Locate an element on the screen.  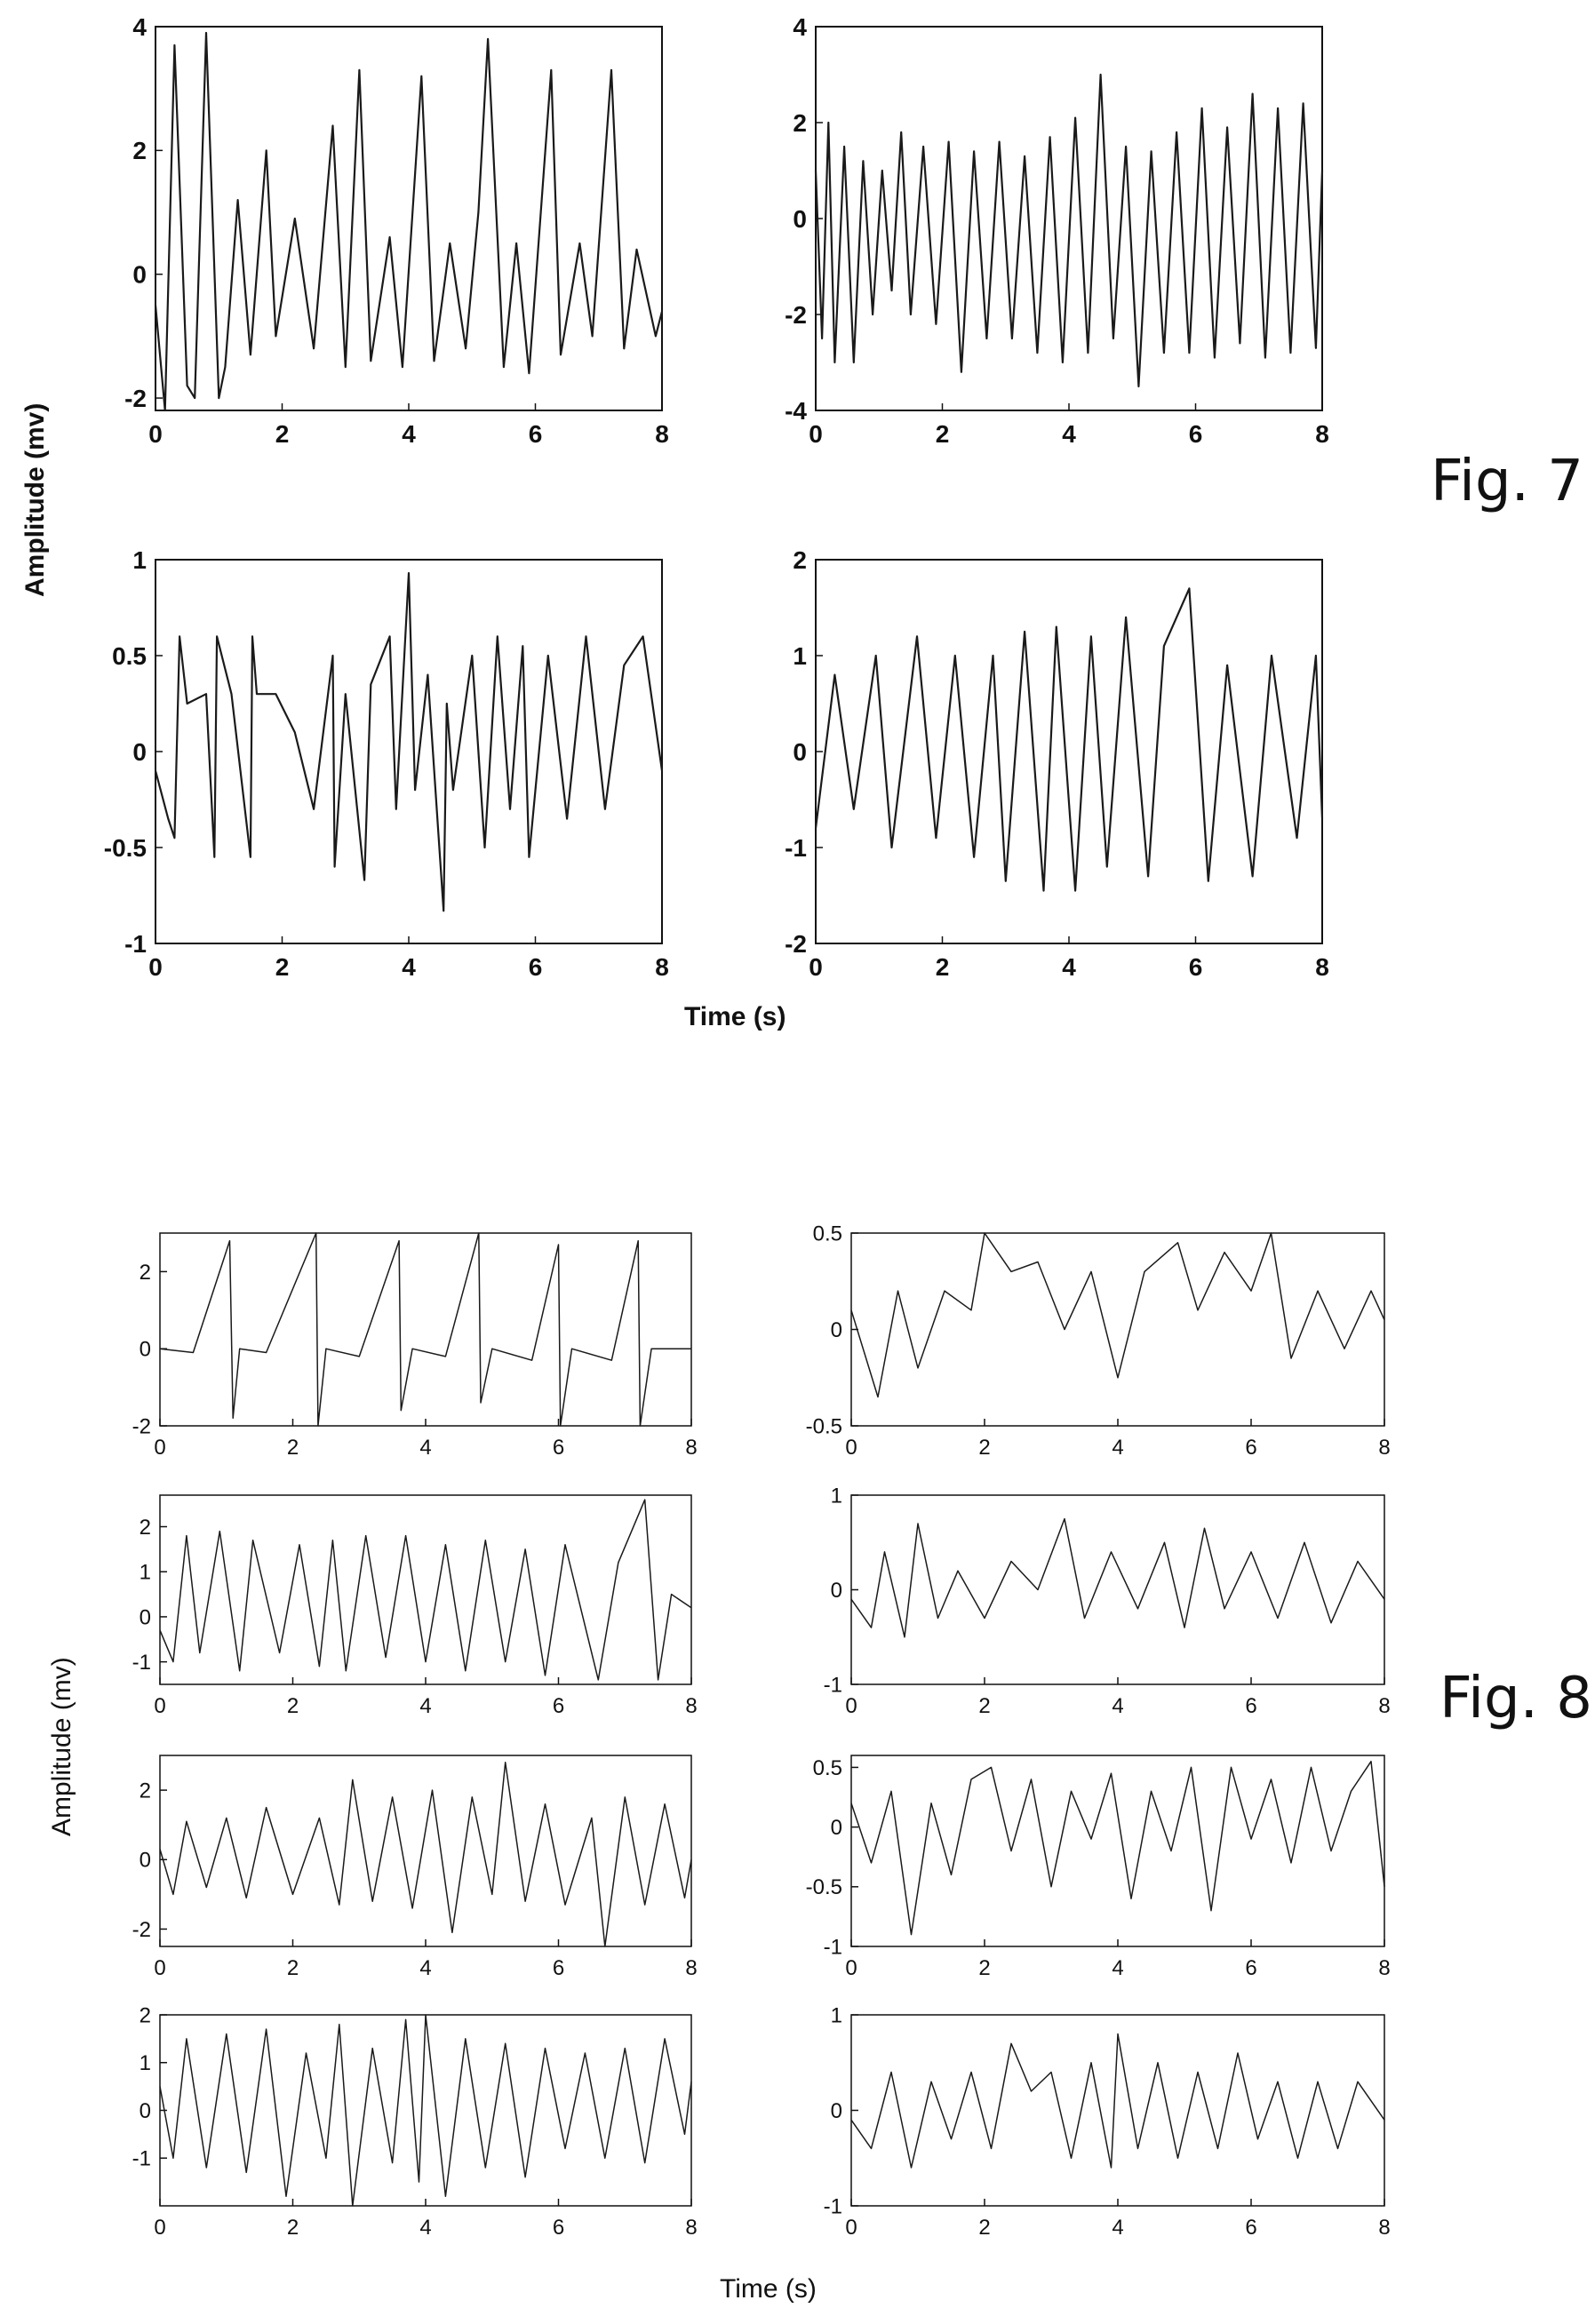
figure-7-y-axis-title: Amplitude (mv) is located at coordinates (35, 499).